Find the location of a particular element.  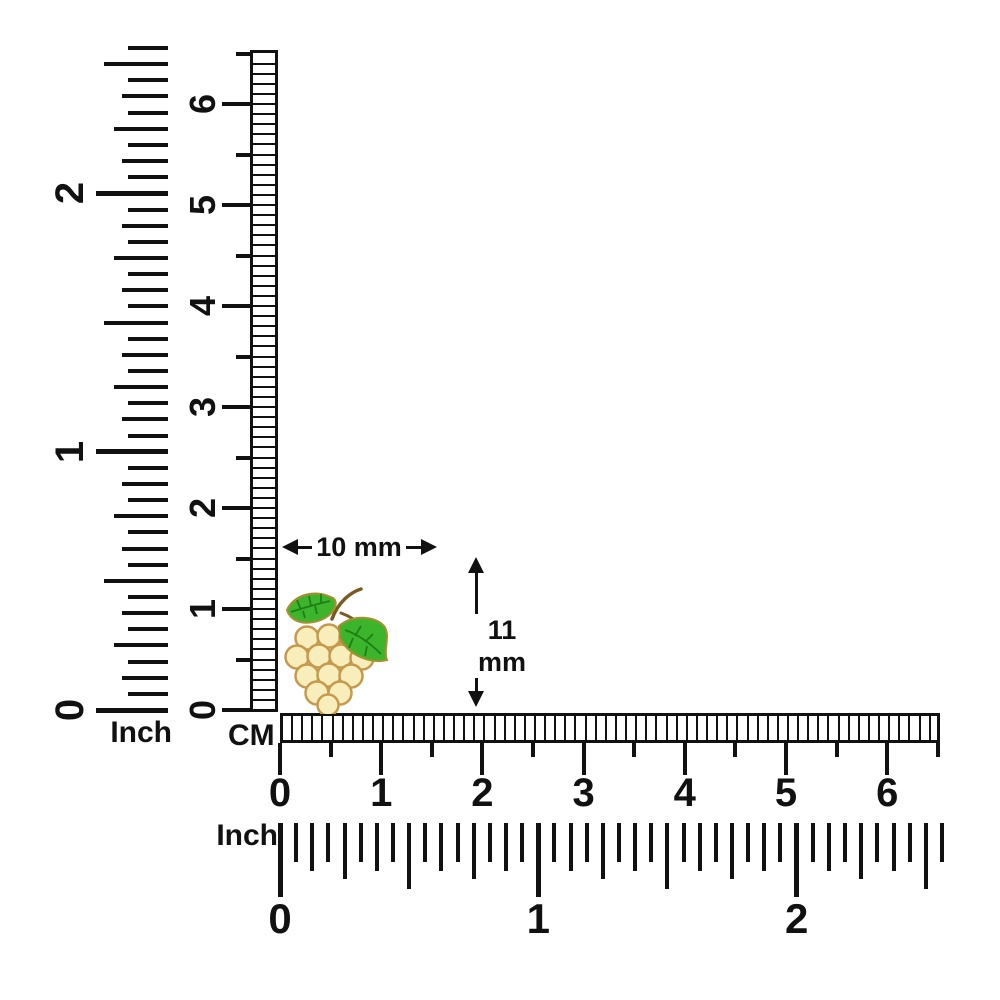

horizontal-cm-number: 6 is located at coordinates (887, 793).